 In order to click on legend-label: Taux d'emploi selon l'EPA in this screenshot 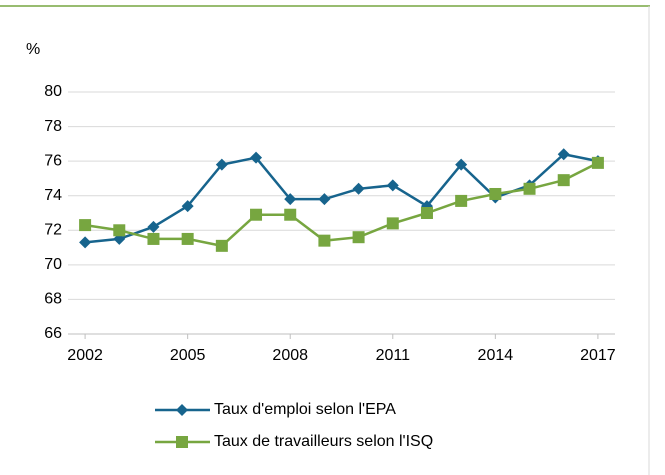, I will do `click(305, 409)`.